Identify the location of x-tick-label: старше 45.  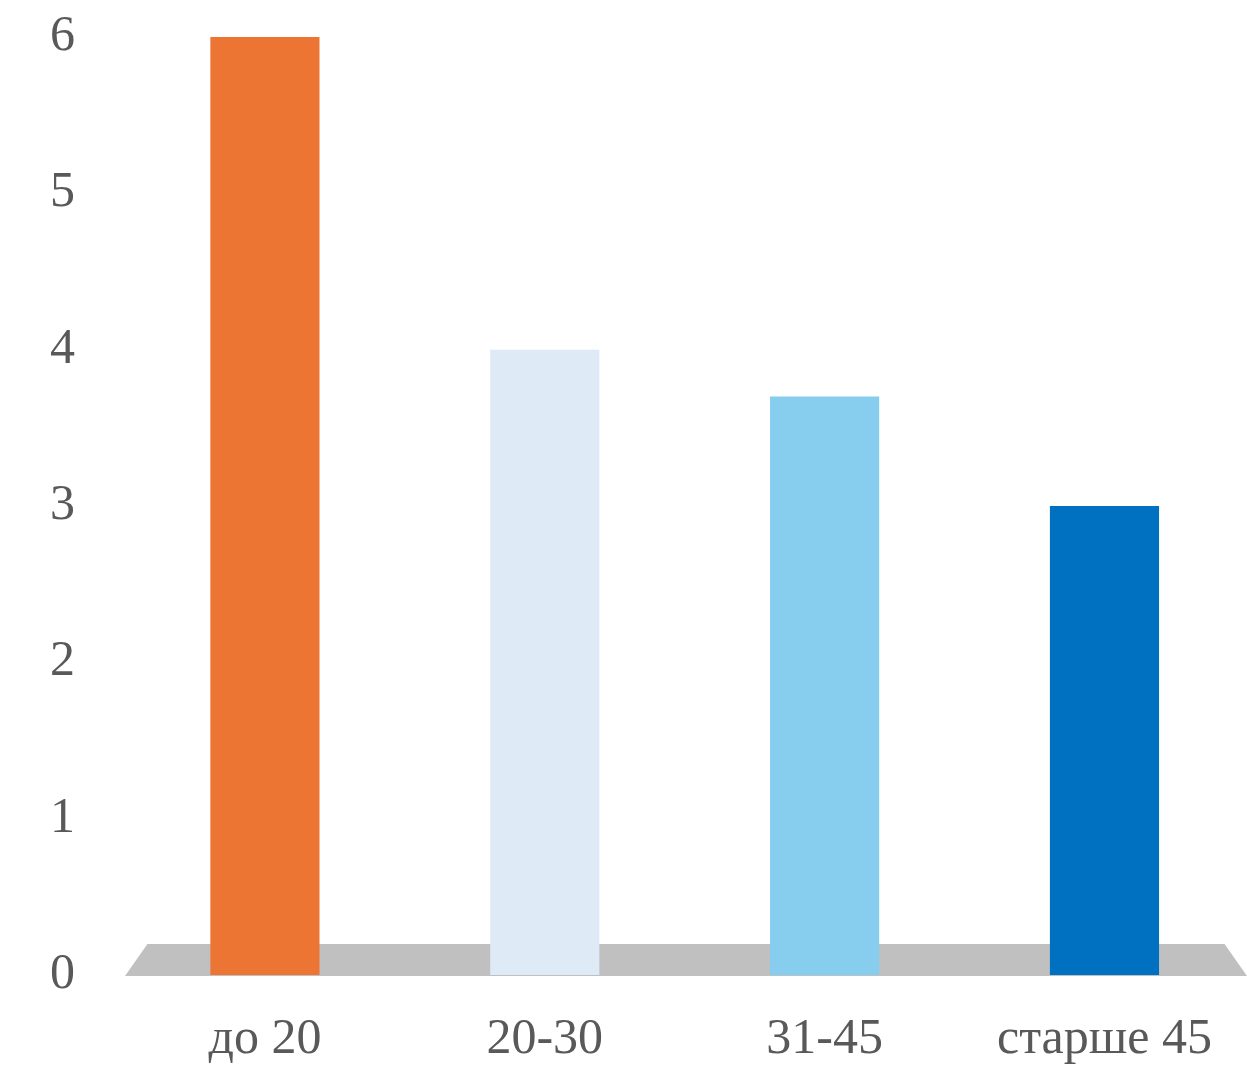
(1104, 1036).